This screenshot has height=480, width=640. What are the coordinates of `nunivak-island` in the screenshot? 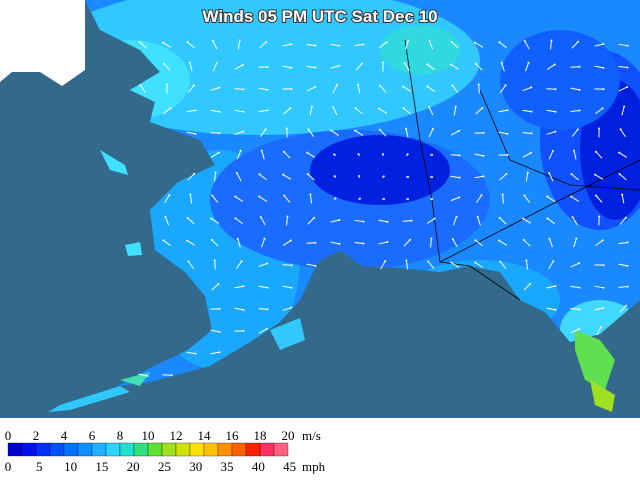 It's located at (133, 249).